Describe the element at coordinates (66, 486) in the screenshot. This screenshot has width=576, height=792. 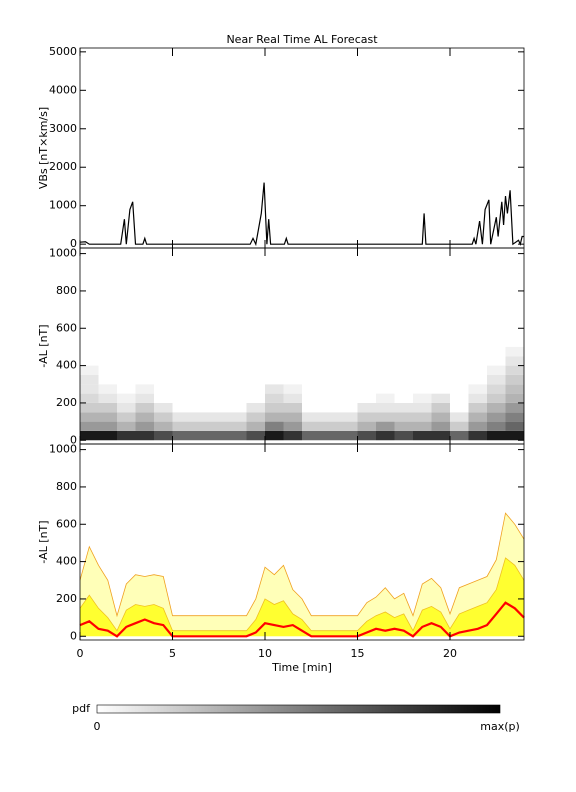
I see `y-tick-label: 800` at that location.